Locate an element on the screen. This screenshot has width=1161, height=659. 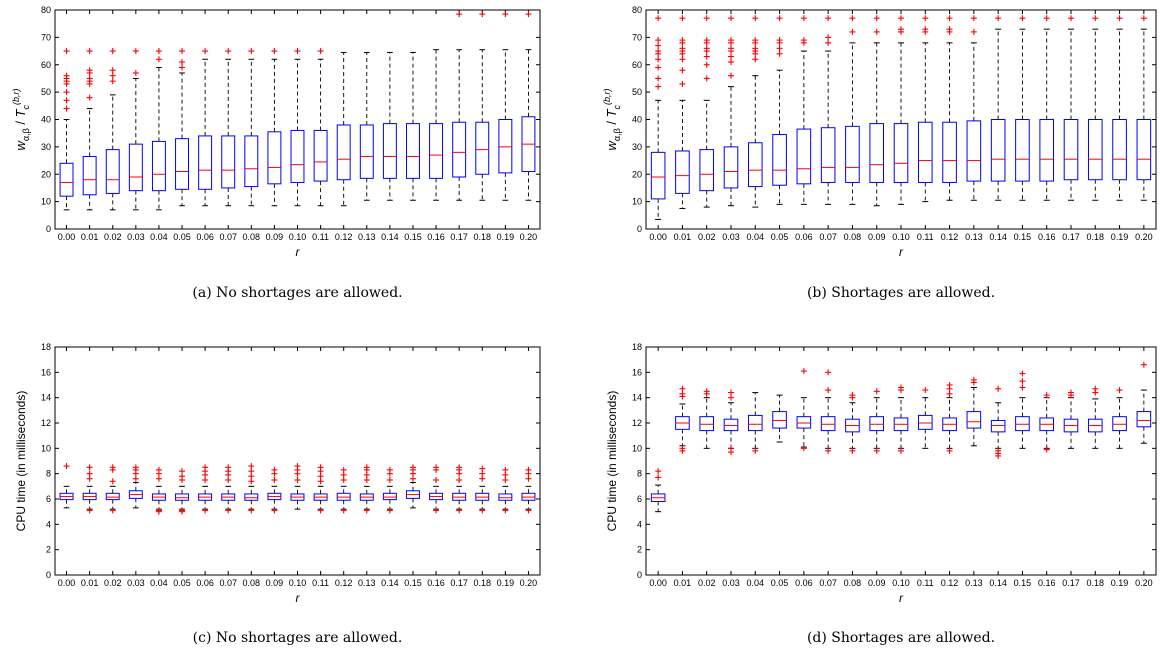
box-0.09 is located at coordinates (274, 490).